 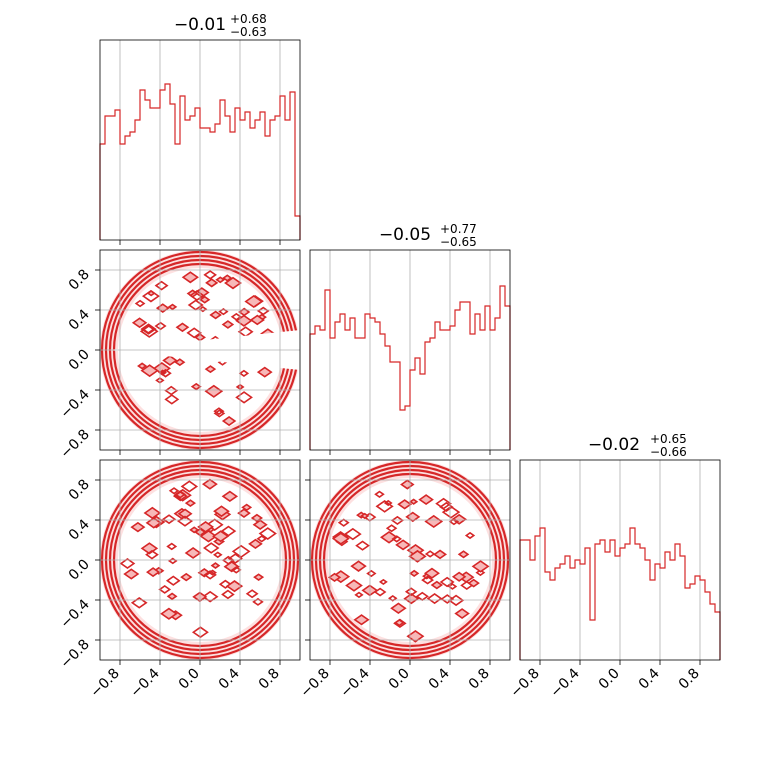 What do you see at coordinates (79, 529) in the screenshot?
I see `y-tick-label: 0.4` at bounding box center [79, 529].